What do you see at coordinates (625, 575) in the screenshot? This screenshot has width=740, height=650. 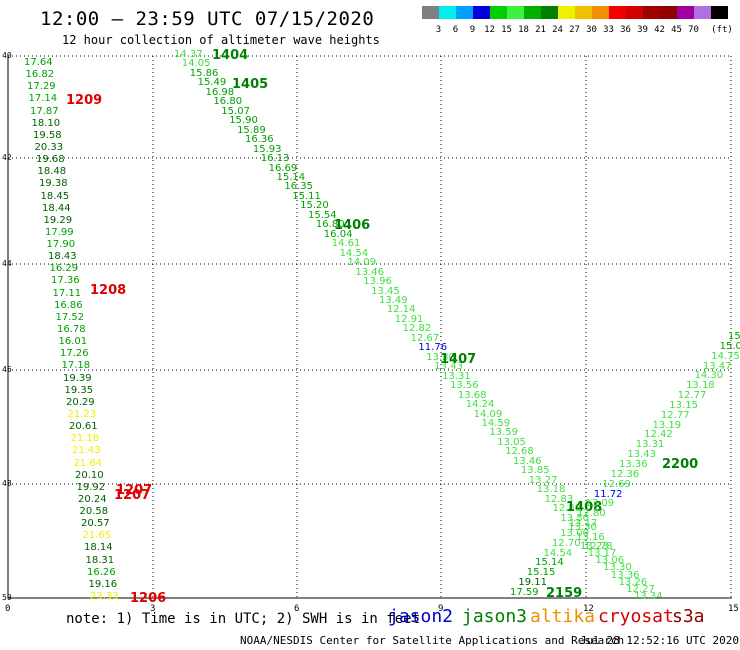 I see `wave-height-value: 13.36` at bounding box center [625, 575].